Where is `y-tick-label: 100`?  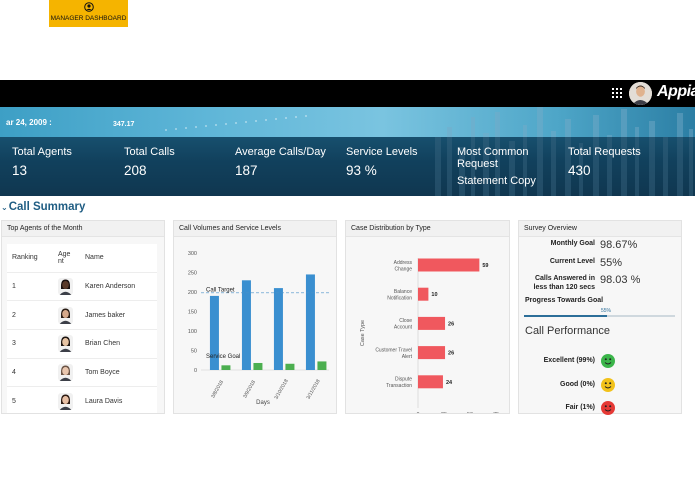 y-tick-label: 100 is located at coordinates (192, 332).